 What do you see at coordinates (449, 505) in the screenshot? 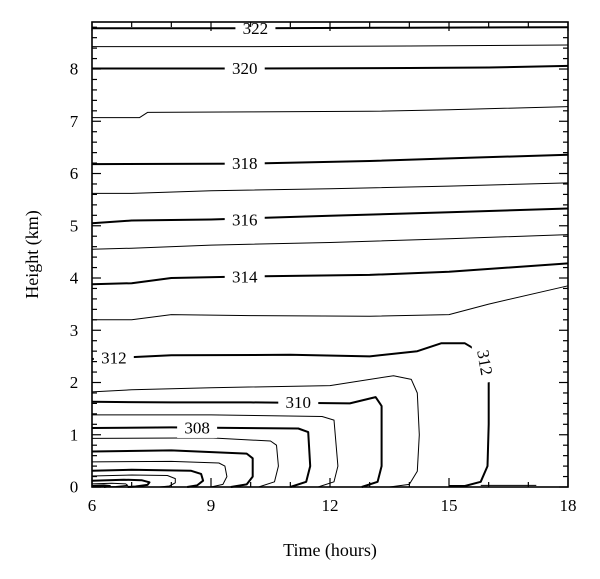
I see `x-tick-label: 15` at bounding box center [449, 505].